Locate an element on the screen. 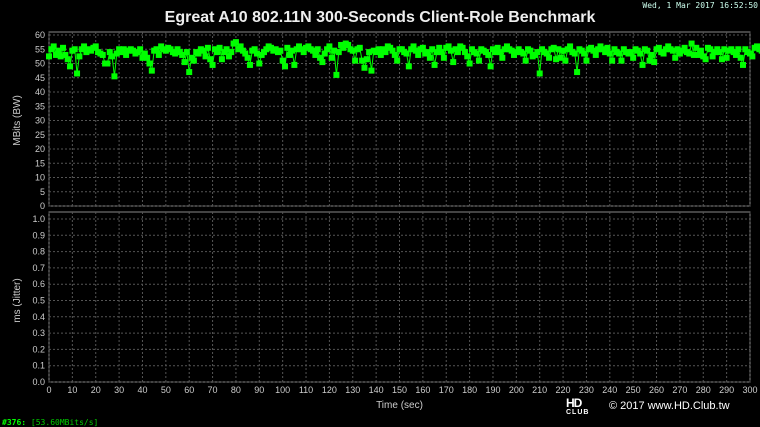  x-tick-label: 240 is located at coordinates (609, 390).